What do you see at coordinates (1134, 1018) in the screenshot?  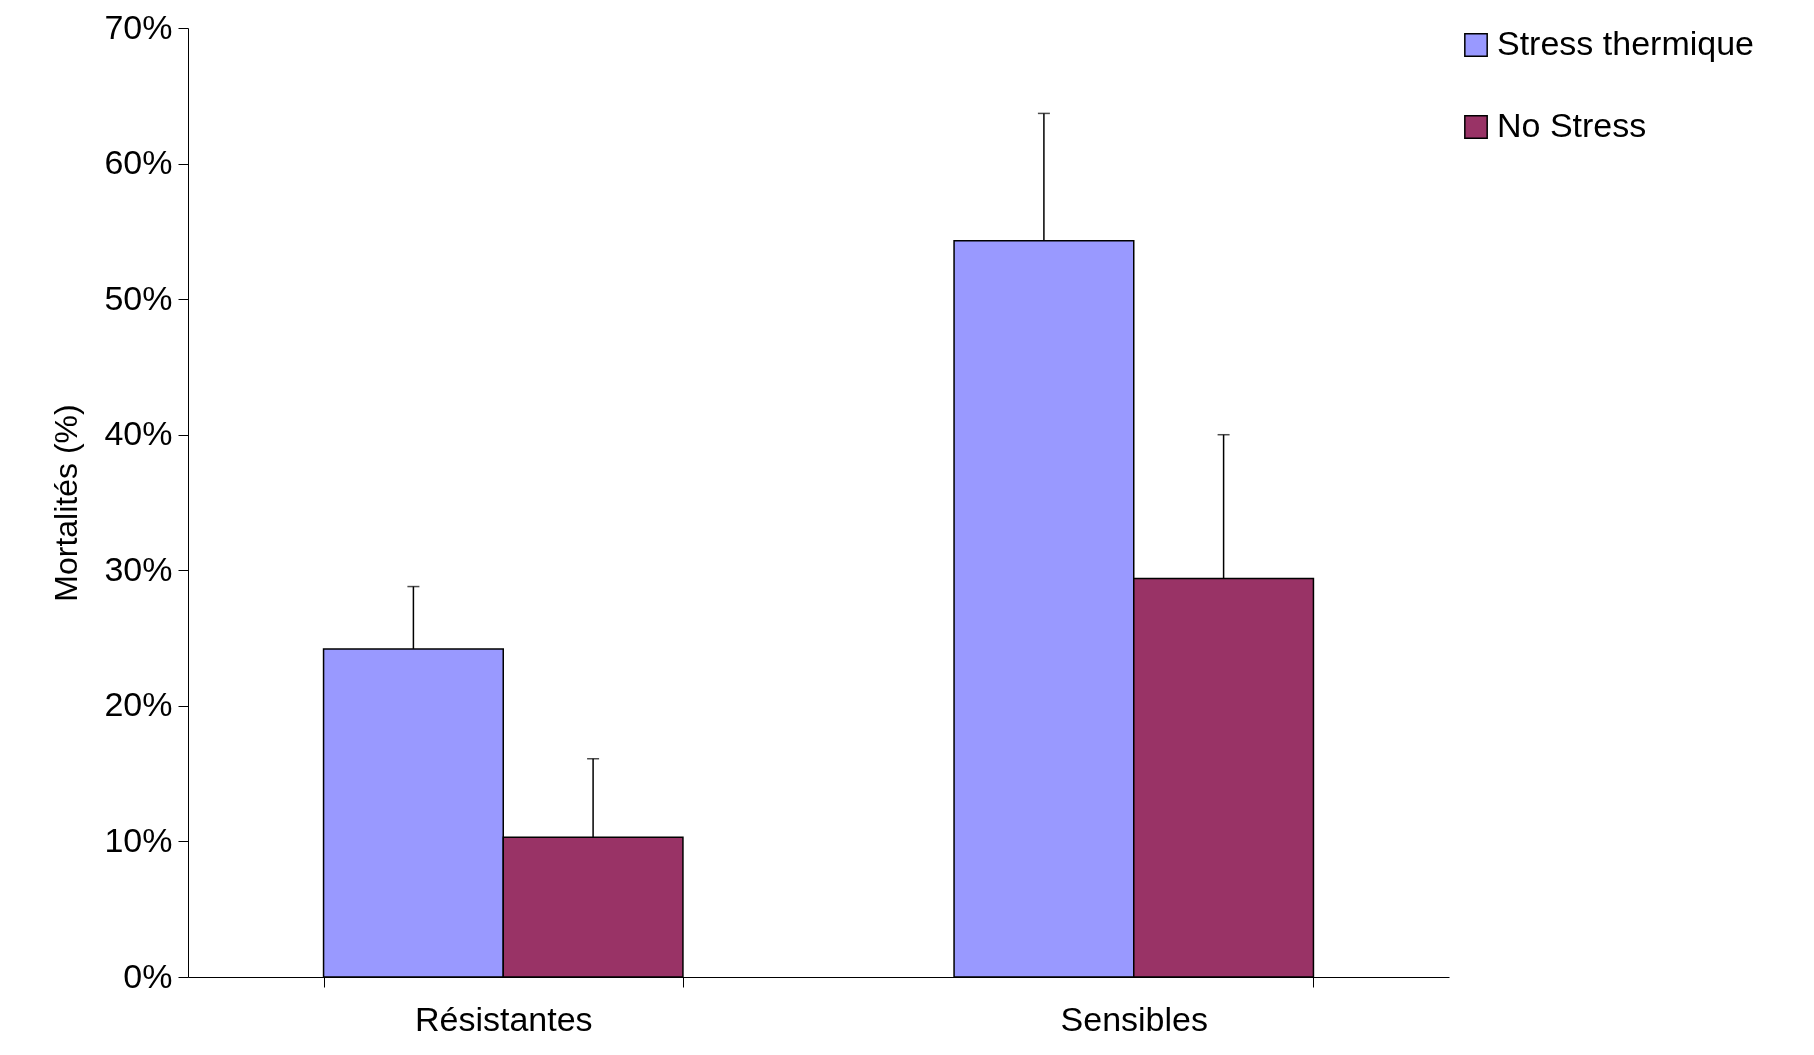 I see `x-tick-label: Sensibles` at bounding box center [1134, 1018].